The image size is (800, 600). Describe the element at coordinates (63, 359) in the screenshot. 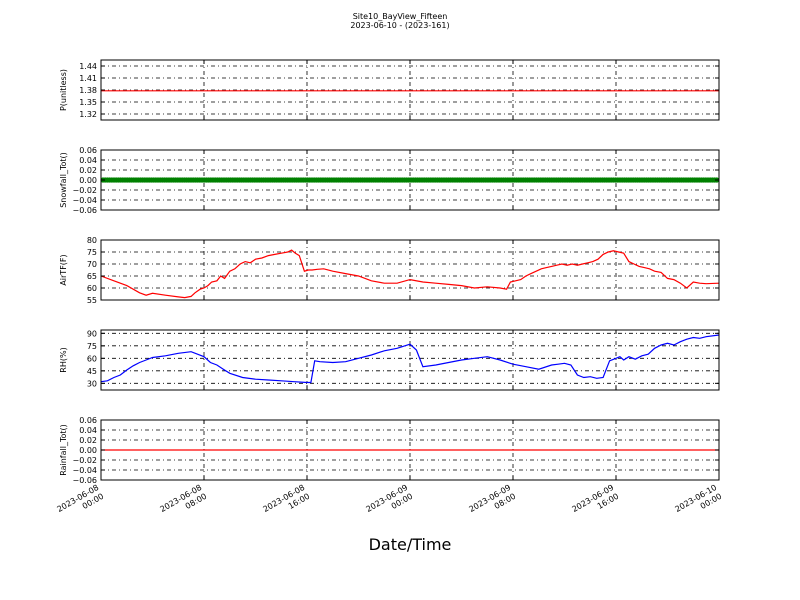

I see `y-axis-label: RH(%)` at that location.